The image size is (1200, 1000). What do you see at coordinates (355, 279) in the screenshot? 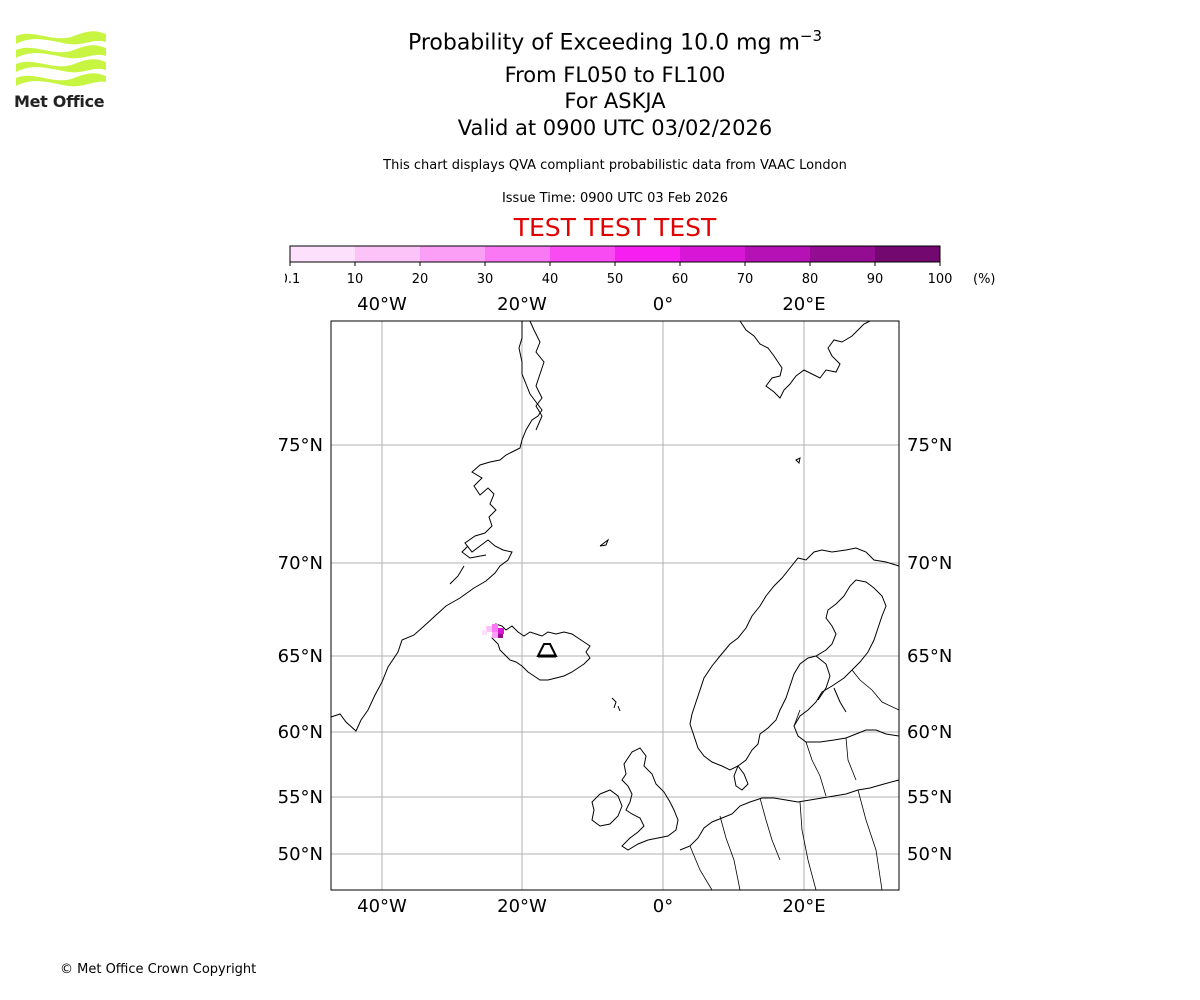
I see `colorbar-tick-label: 10` at bounding box center [355, 279].